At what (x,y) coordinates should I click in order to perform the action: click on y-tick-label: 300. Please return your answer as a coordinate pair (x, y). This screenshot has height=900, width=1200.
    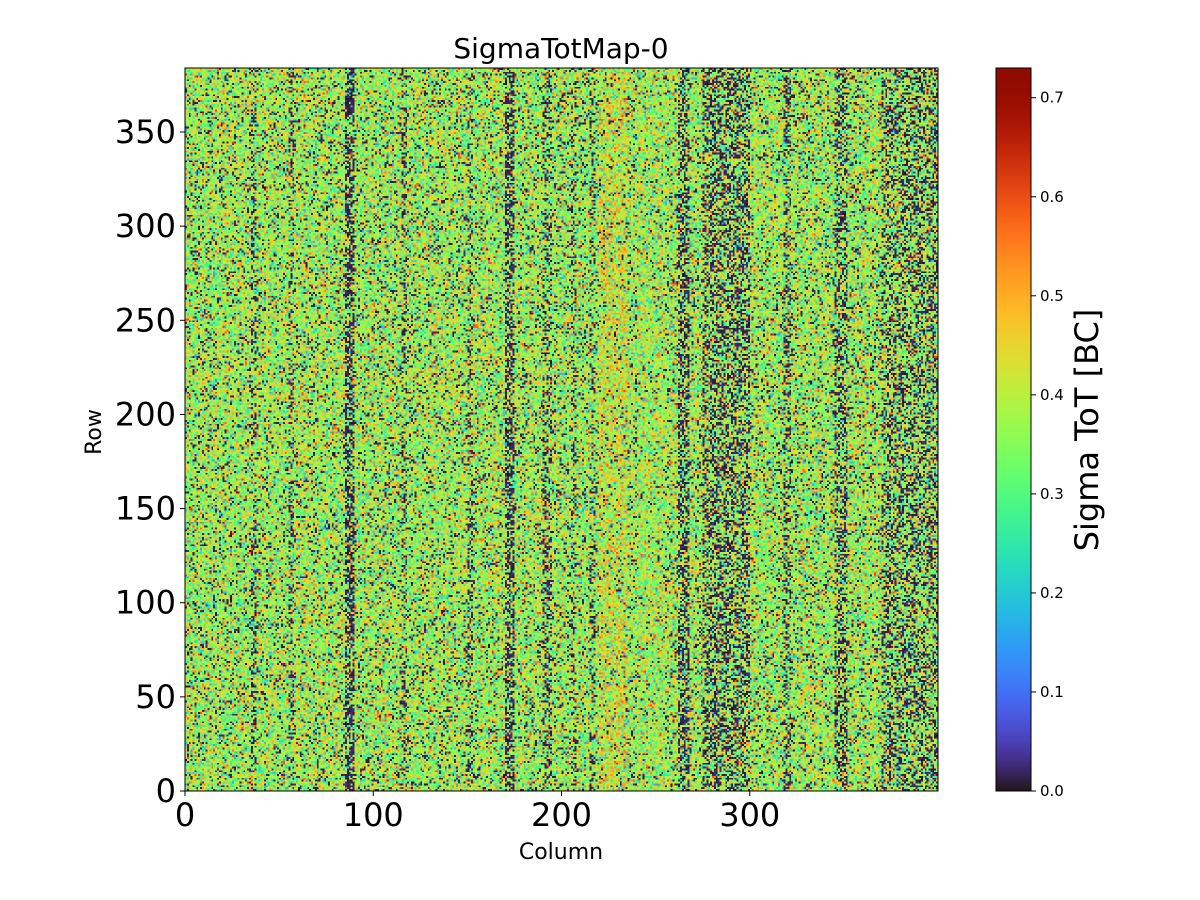
    Looking at the image, I should click on (145, 226).